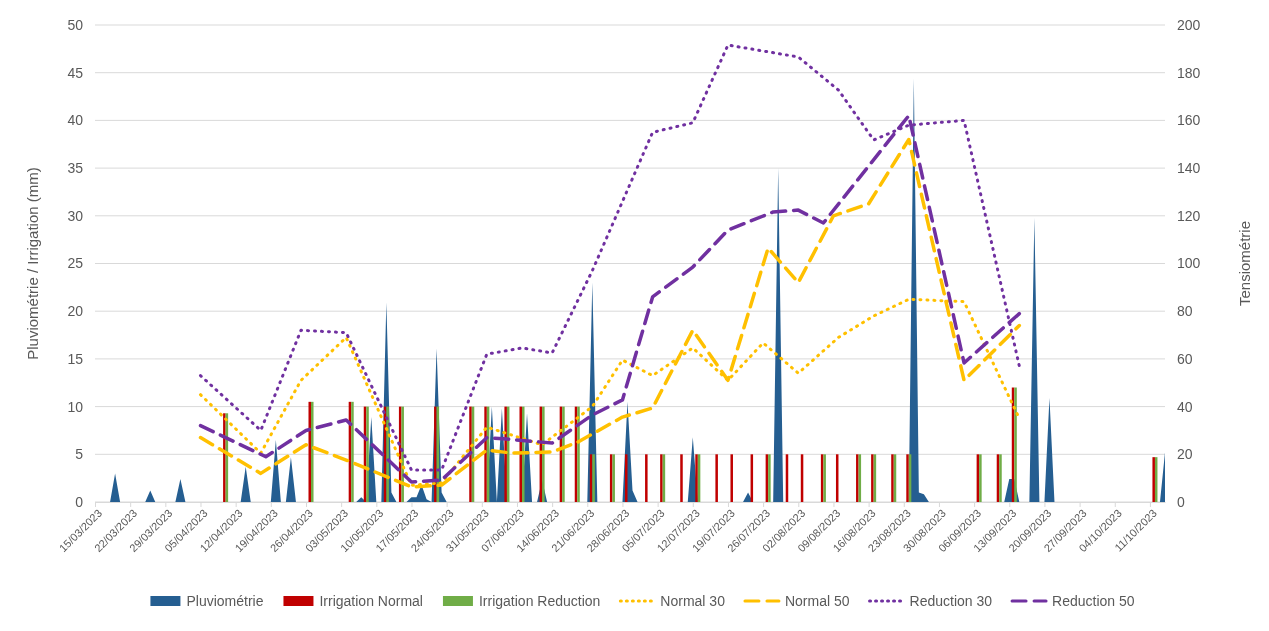 The height and width of the screenshot is (631, 1269). What do you see at coordinates (1189, 72) in the screenshot?
I see `y2-tick-label: 180` at bounding box center [1189, 72].